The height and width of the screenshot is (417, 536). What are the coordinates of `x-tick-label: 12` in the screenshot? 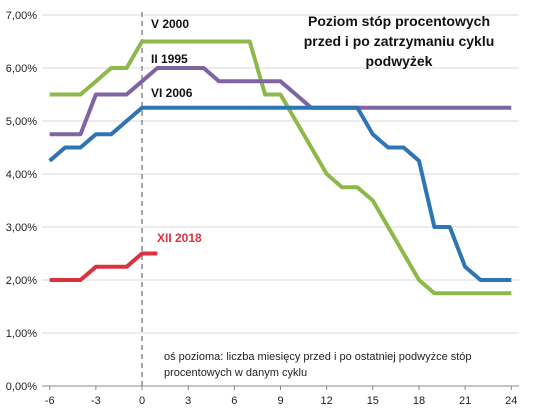 It's located at (327, 401).